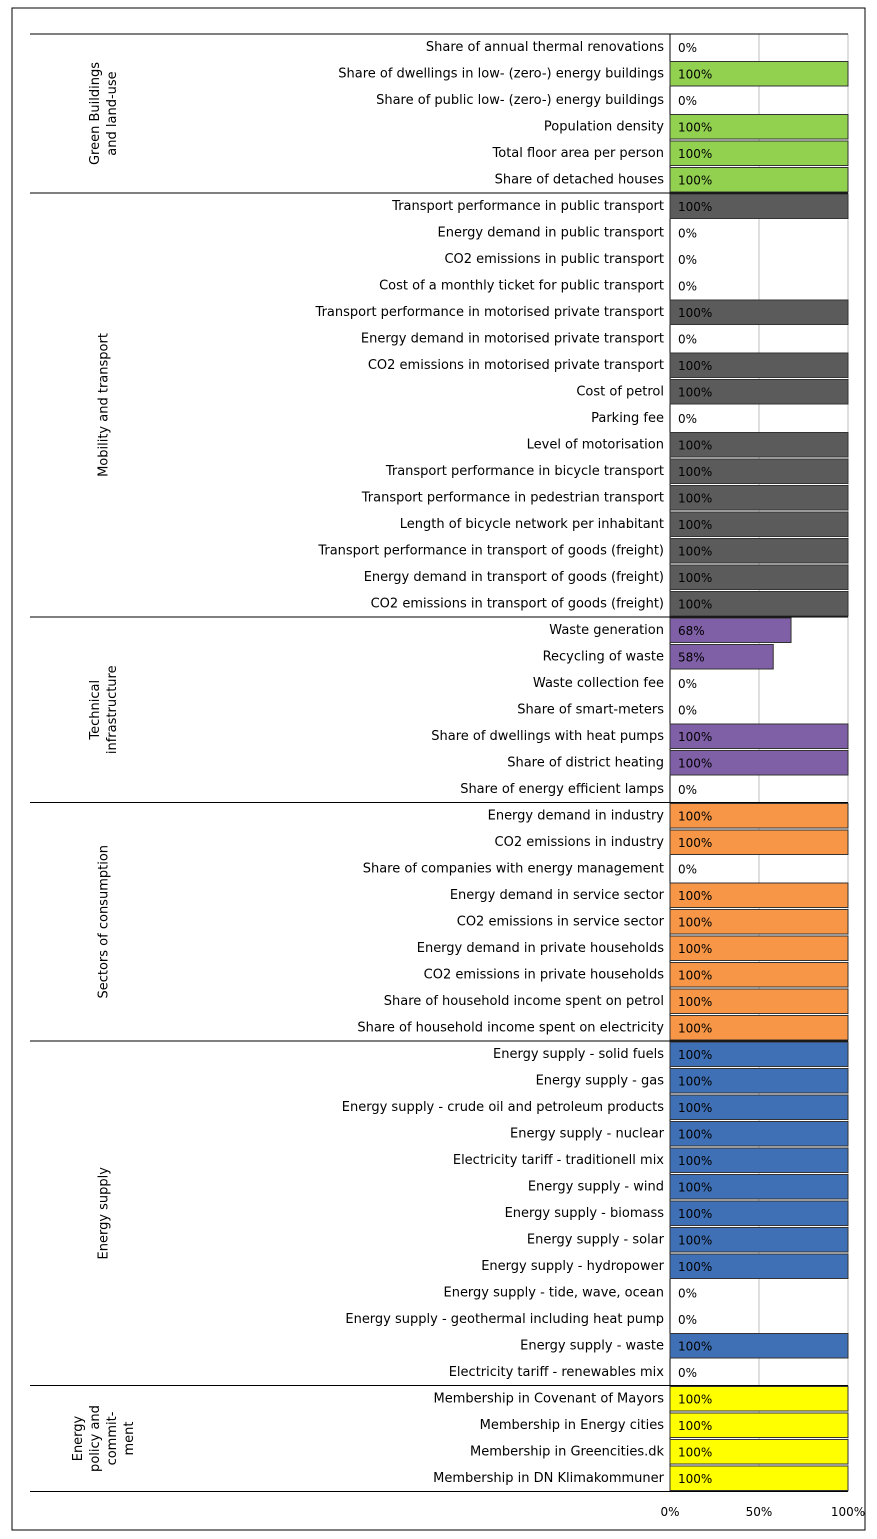 The image size is (877, 1539). Describe the element at coordinates (572, 1425) in the screenshot. I see `category-label: Membership in Energy cities` at that location.